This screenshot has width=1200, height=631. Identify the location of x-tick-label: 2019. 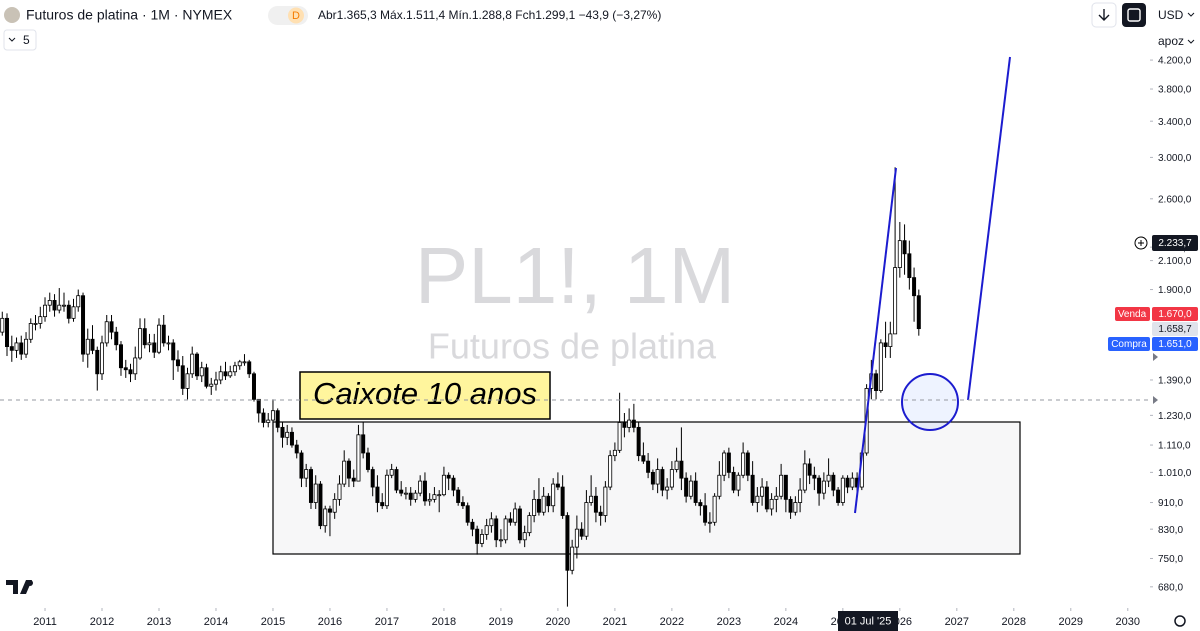
(501, 622).